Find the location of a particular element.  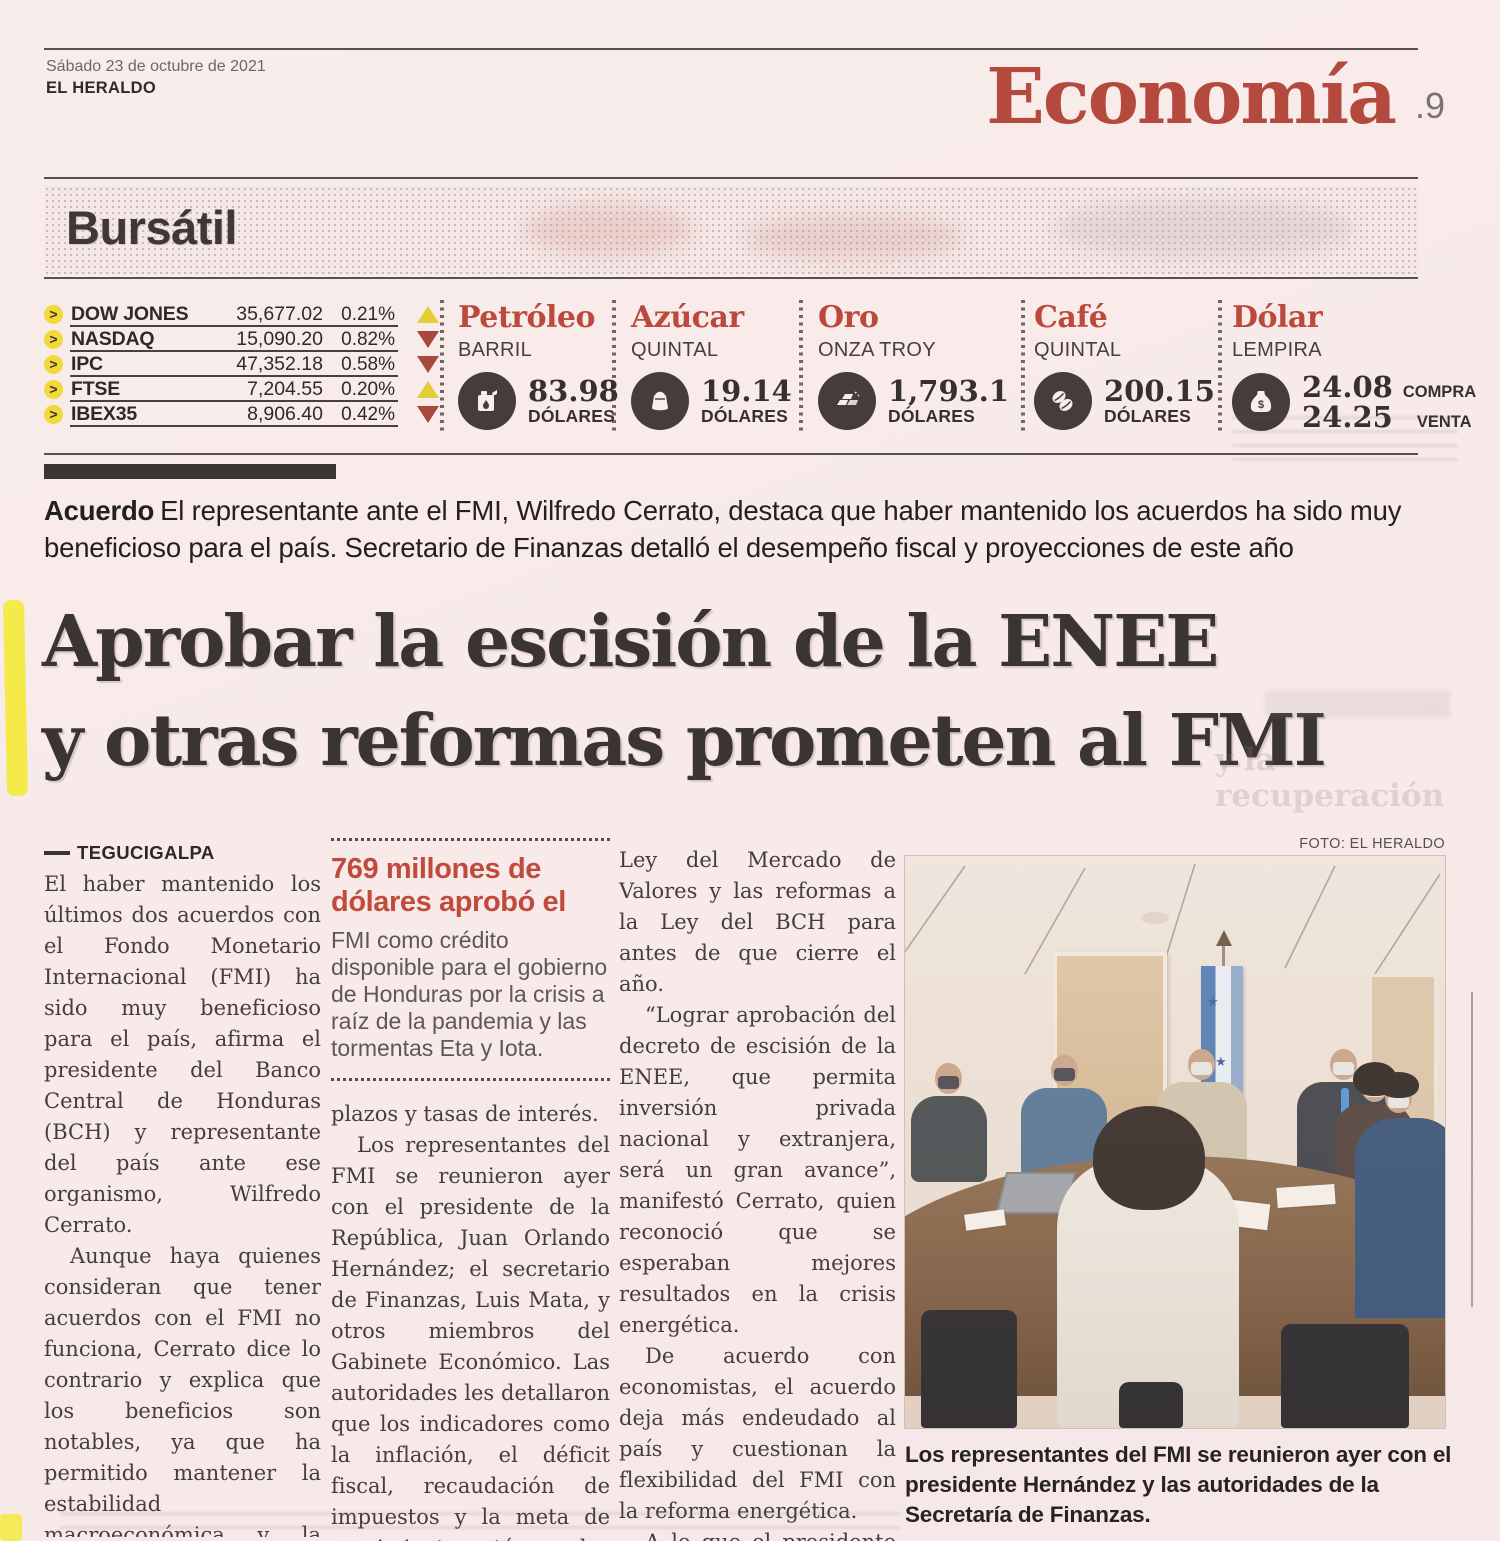

fx-sell-label: VENTA is located at coordinates (1444, 422).